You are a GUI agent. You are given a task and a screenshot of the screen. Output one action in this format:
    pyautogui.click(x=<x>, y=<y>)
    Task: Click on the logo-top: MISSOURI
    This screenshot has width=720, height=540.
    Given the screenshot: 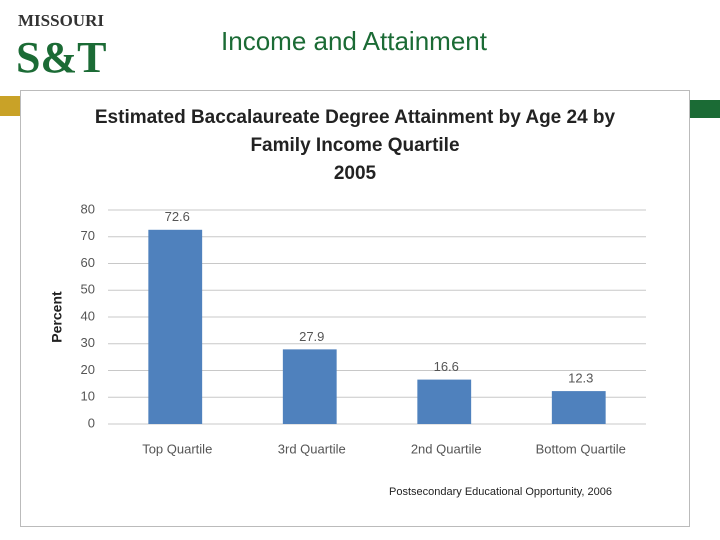 What is the action you would take?
    pyautogui.click(x=61, y=20)
    